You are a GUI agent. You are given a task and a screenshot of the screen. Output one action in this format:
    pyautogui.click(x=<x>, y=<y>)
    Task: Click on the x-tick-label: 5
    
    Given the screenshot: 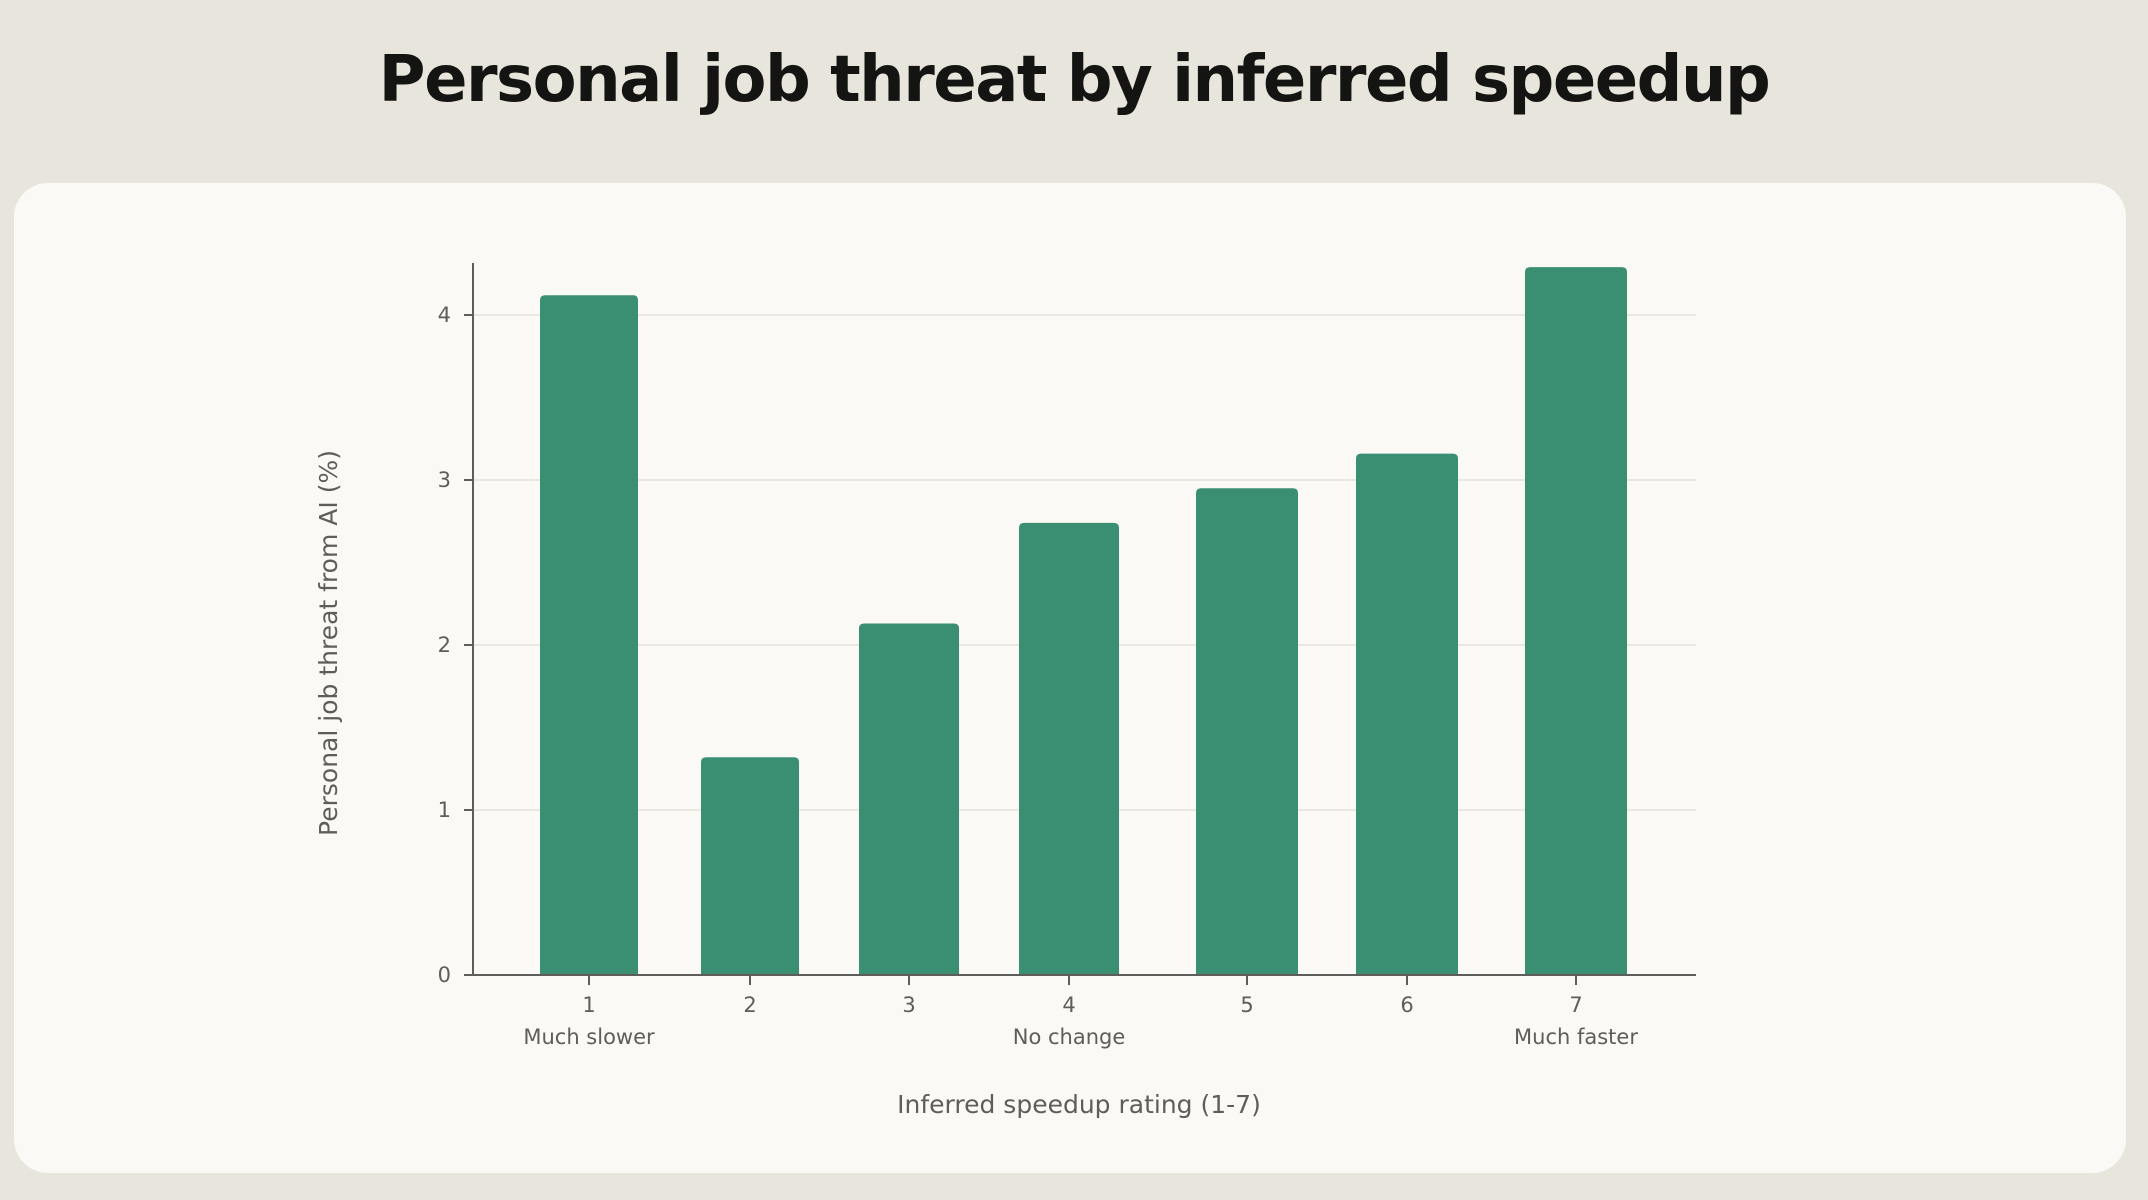 What is the action you would take?
    pyautogui.click(x=1246, y=1005)
    